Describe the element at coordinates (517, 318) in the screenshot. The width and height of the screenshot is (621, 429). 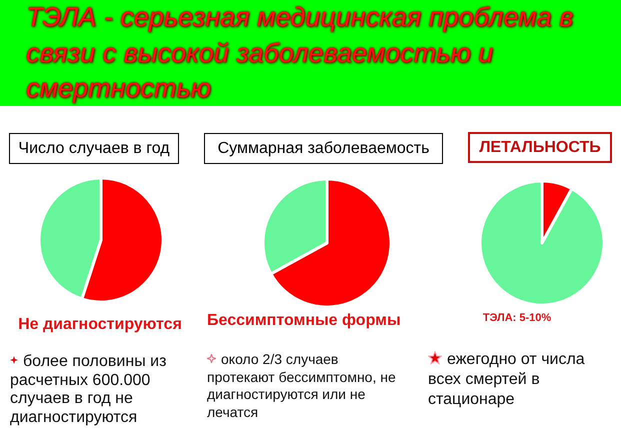
I see `text: ТЭЛА: 5-10%` at that location.